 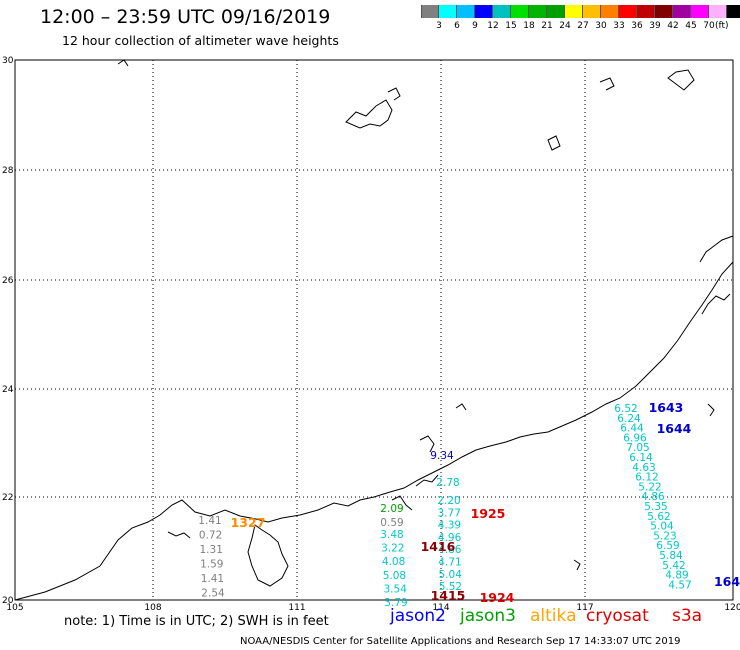 What do you see at coordinates (185, 17) in the screenshot?
I see `map-title: 12:00 – 23:59 UTC 09/16/2019` at bounding box center [185, 17].